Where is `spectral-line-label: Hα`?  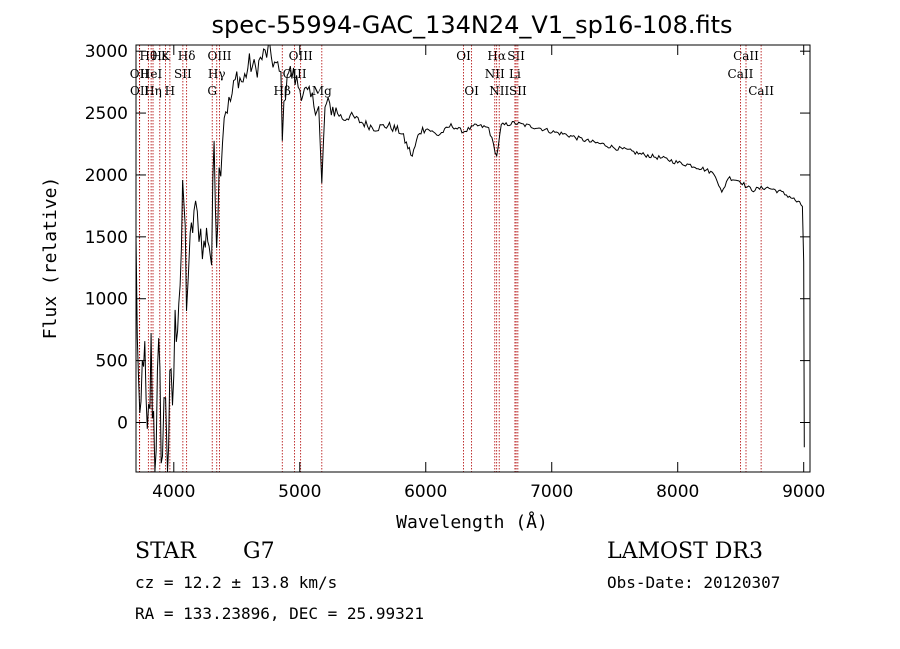
spectral-line-label: Hα is located at coordinates (496, 56).